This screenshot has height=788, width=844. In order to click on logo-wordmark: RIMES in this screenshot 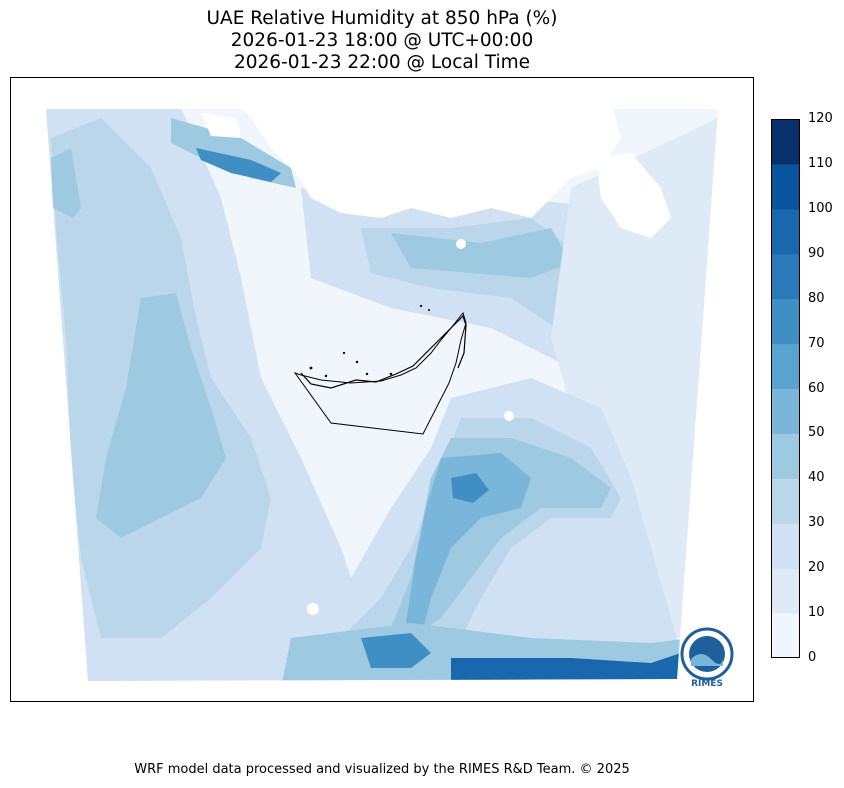, I will do `click(707, 684)`.